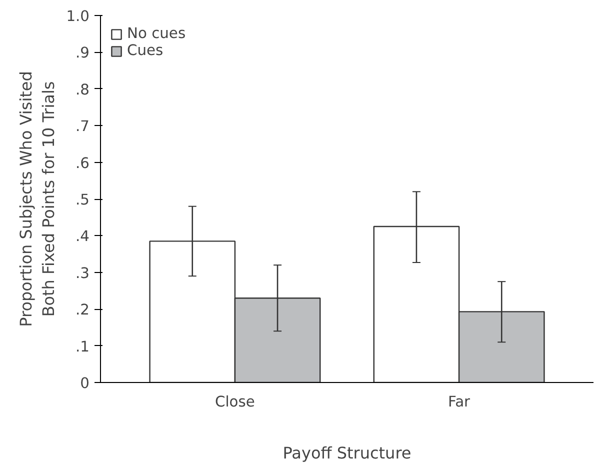 Image resolution: width=613 pixels, height=465 pixels. I want to click on legend-label: No cues, so click(156, 33).